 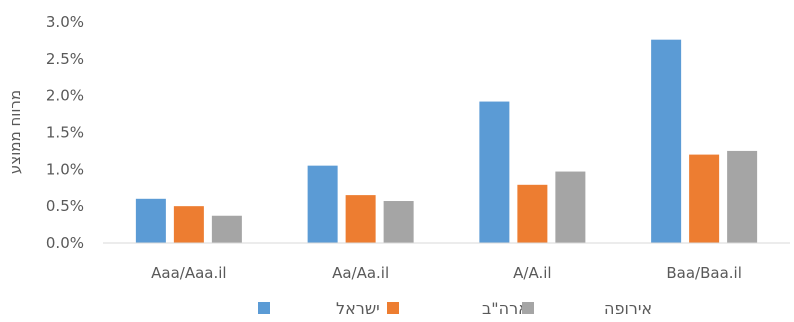 What do you see at coordinates (446, 273) in the screenshot?
I see `x-axis-labels: Aaa/Aaa.il Aa/Aa.il A/A.il Baa/Baa.il` at bounding box center [446, 273].